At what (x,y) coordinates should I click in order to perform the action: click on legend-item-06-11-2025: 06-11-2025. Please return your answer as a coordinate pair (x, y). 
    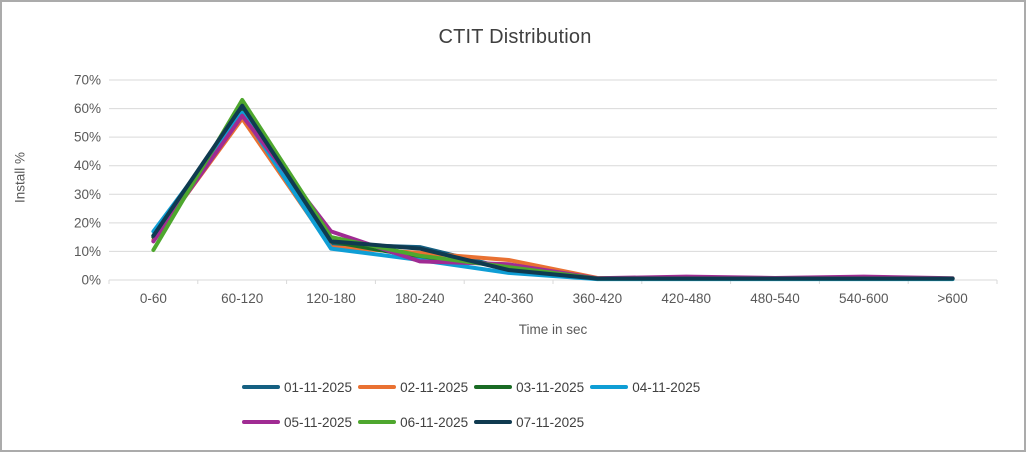
    Looking at the image, I should click on (413, 422).